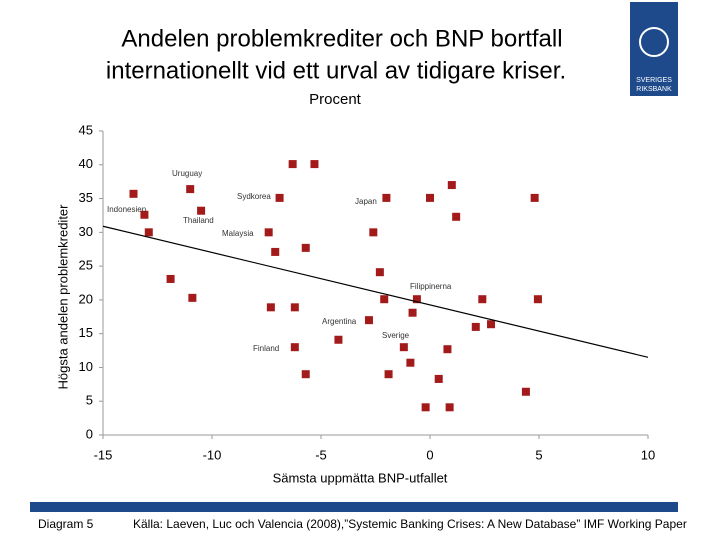 This screenshot has width=720, height=540. I want to click on y-tick-label: 25, so click(86, 265).